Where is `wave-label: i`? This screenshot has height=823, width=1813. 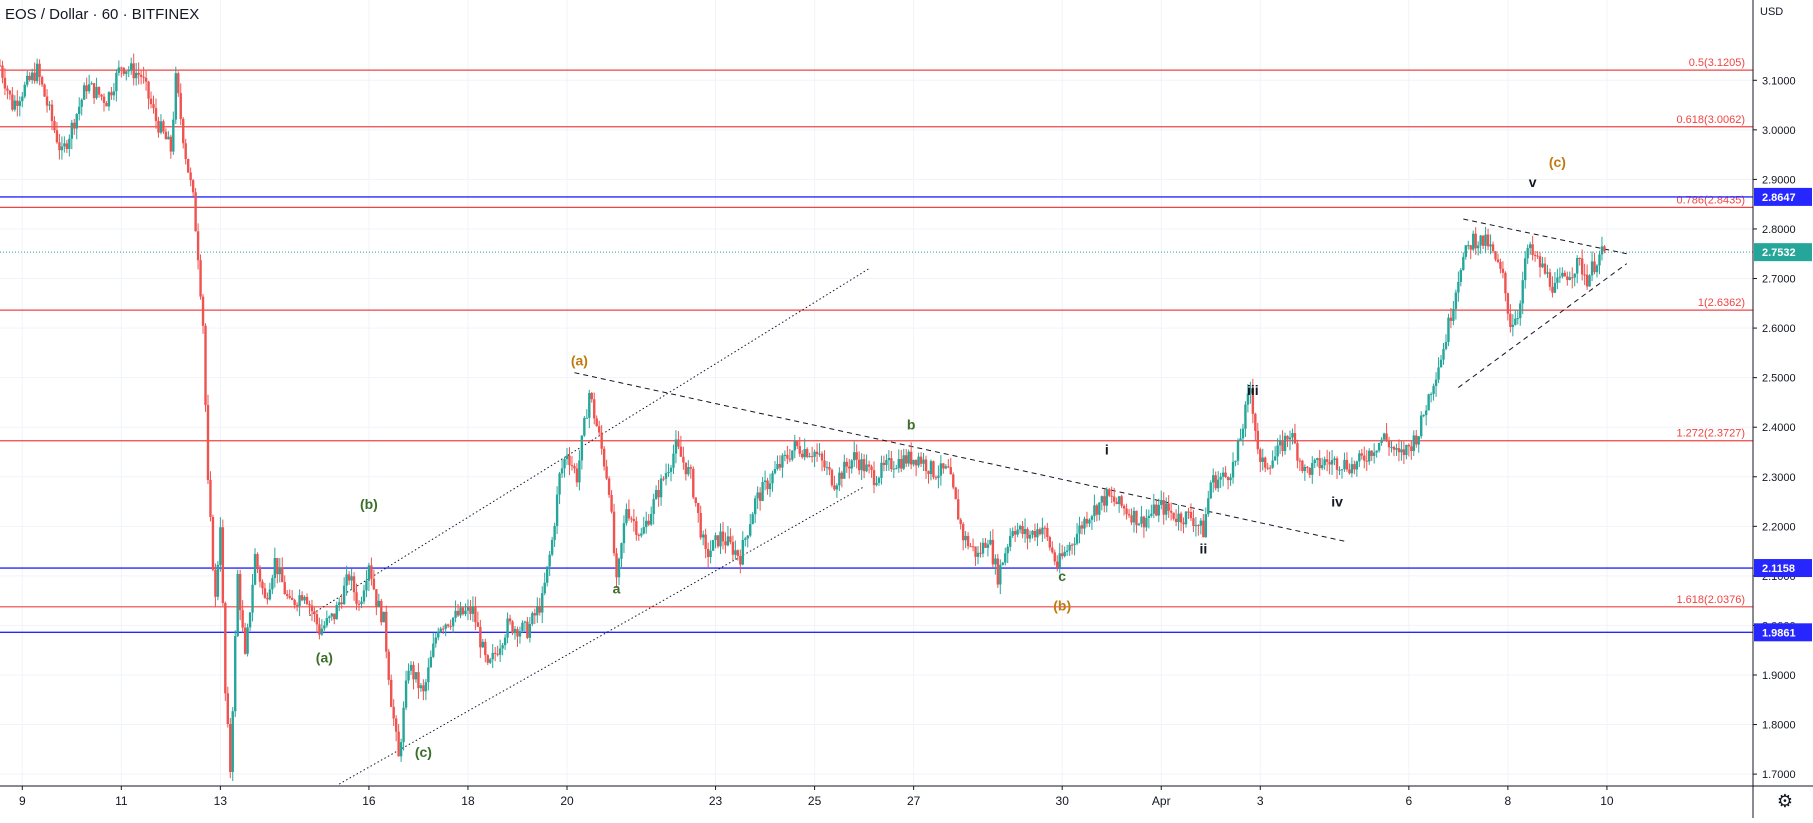
wave-label: i is located at coordinates (1107, 449).